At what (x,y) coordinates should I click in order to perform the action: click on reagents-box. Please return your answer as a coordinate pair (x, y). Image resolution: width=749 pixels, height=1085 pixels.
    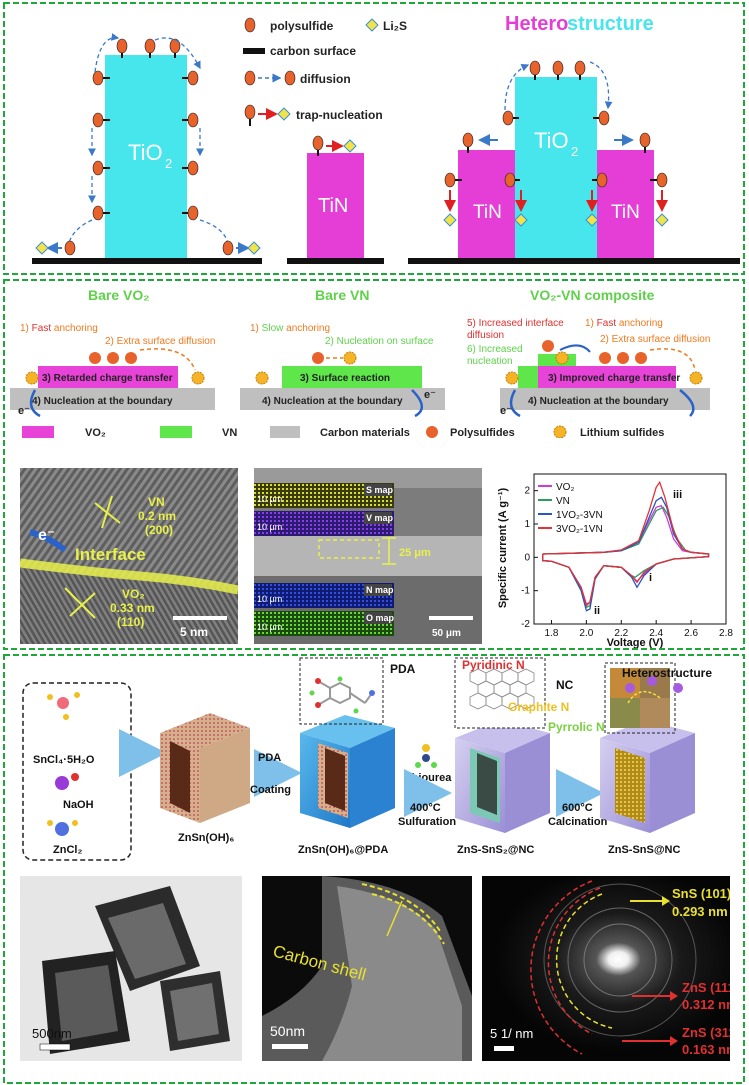
    Looking at the image, I should click on (77, 771).